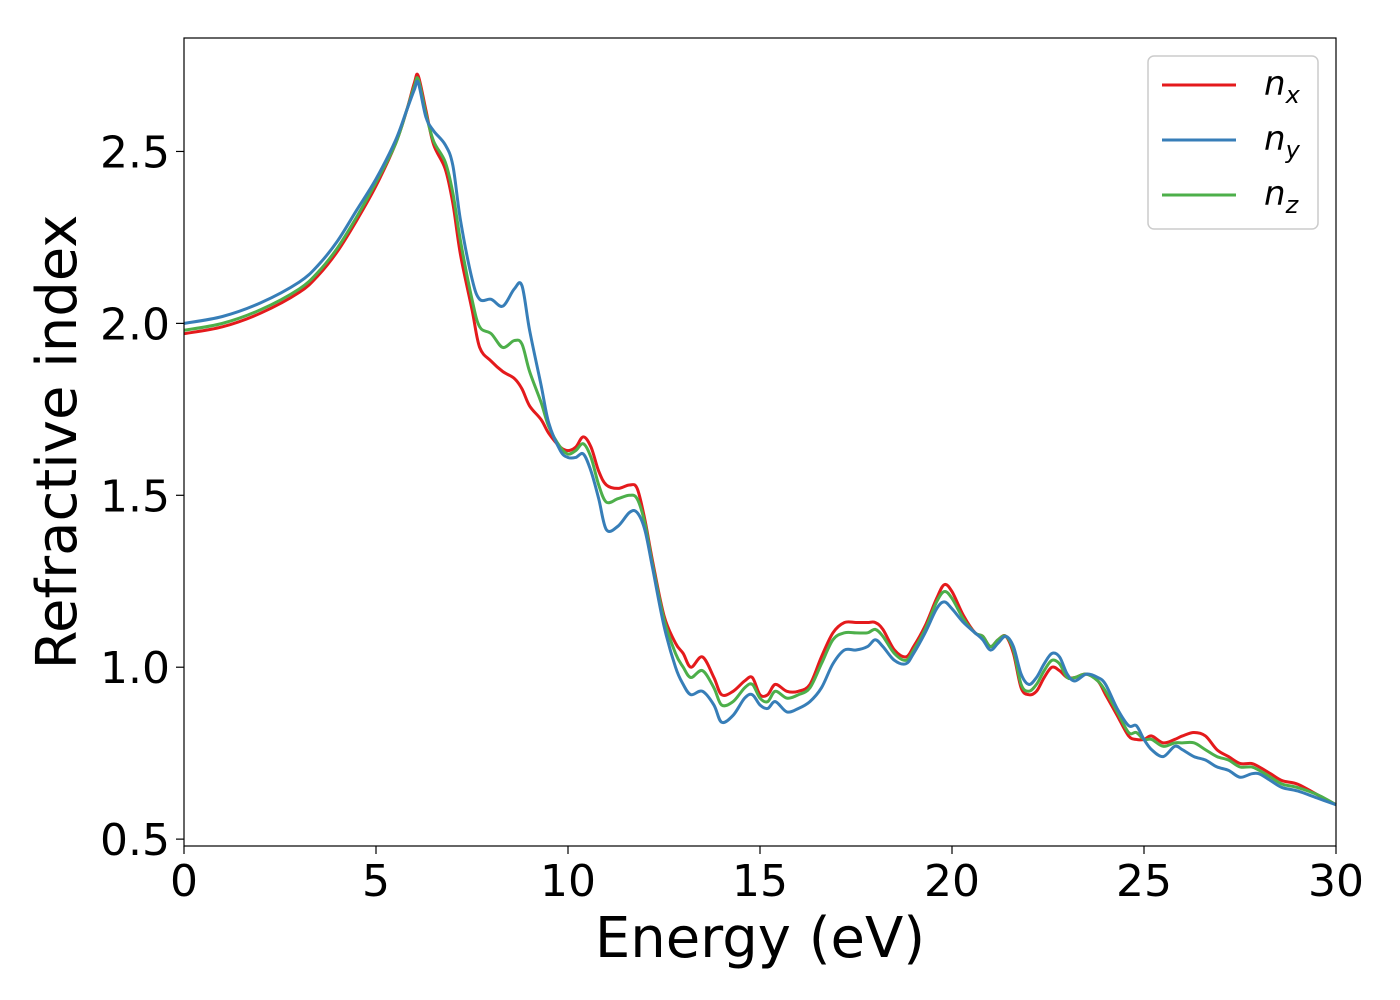  I want to click on x-axis-ticks: 0 5 10 15 20 25 30, so click(767, 876).